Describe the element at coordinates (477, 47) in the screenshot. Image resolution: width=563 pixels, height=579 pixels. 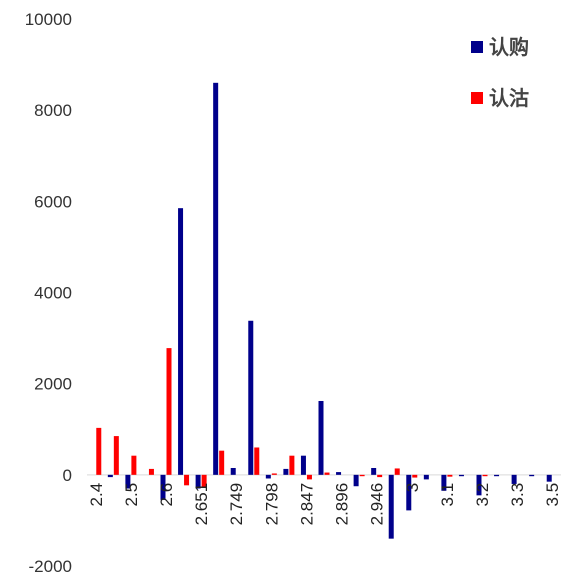
I see `legend-swatch-call` at that location.